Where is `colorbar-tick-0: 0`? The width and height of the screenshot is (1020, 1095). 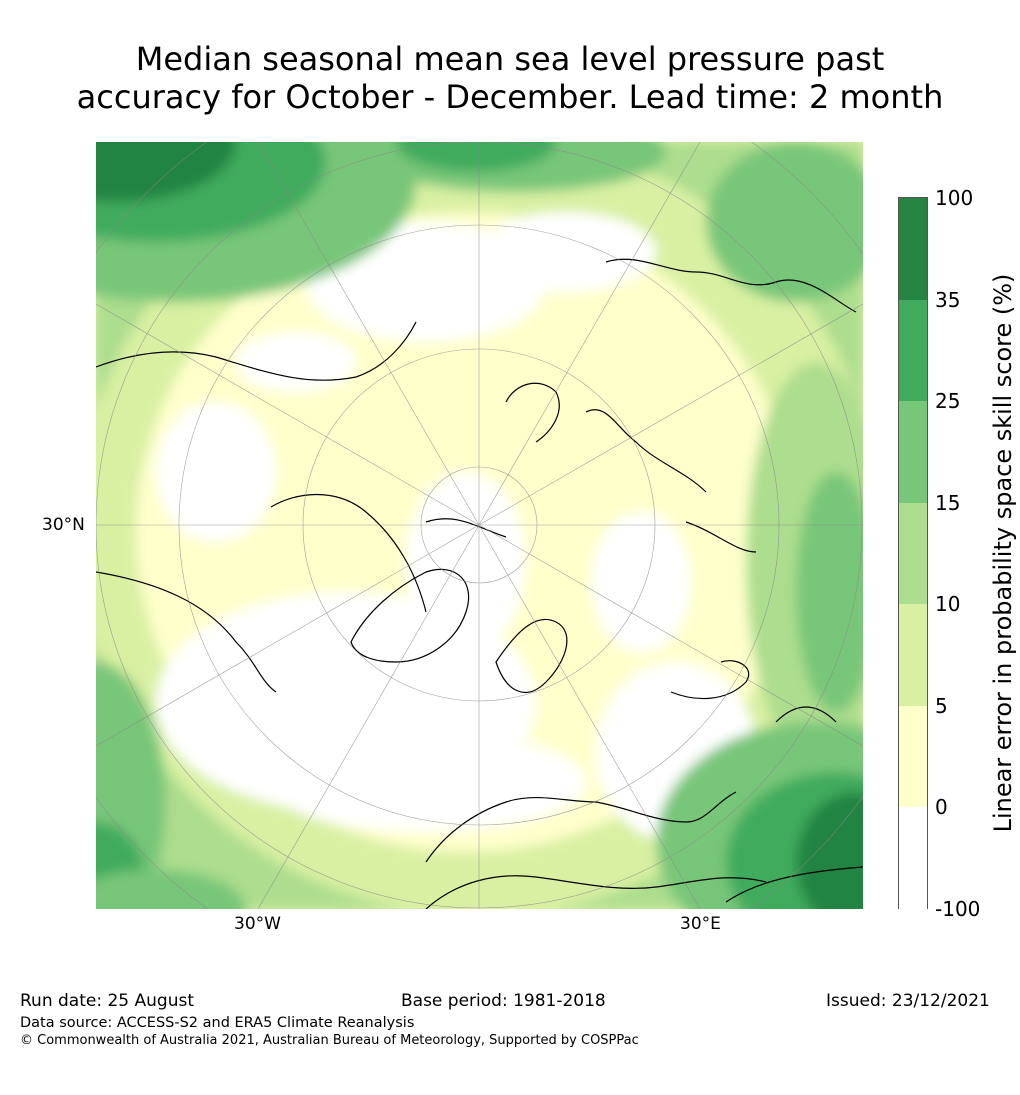
colorbar-tick-0: 0 is located at coordinates (941, 807).